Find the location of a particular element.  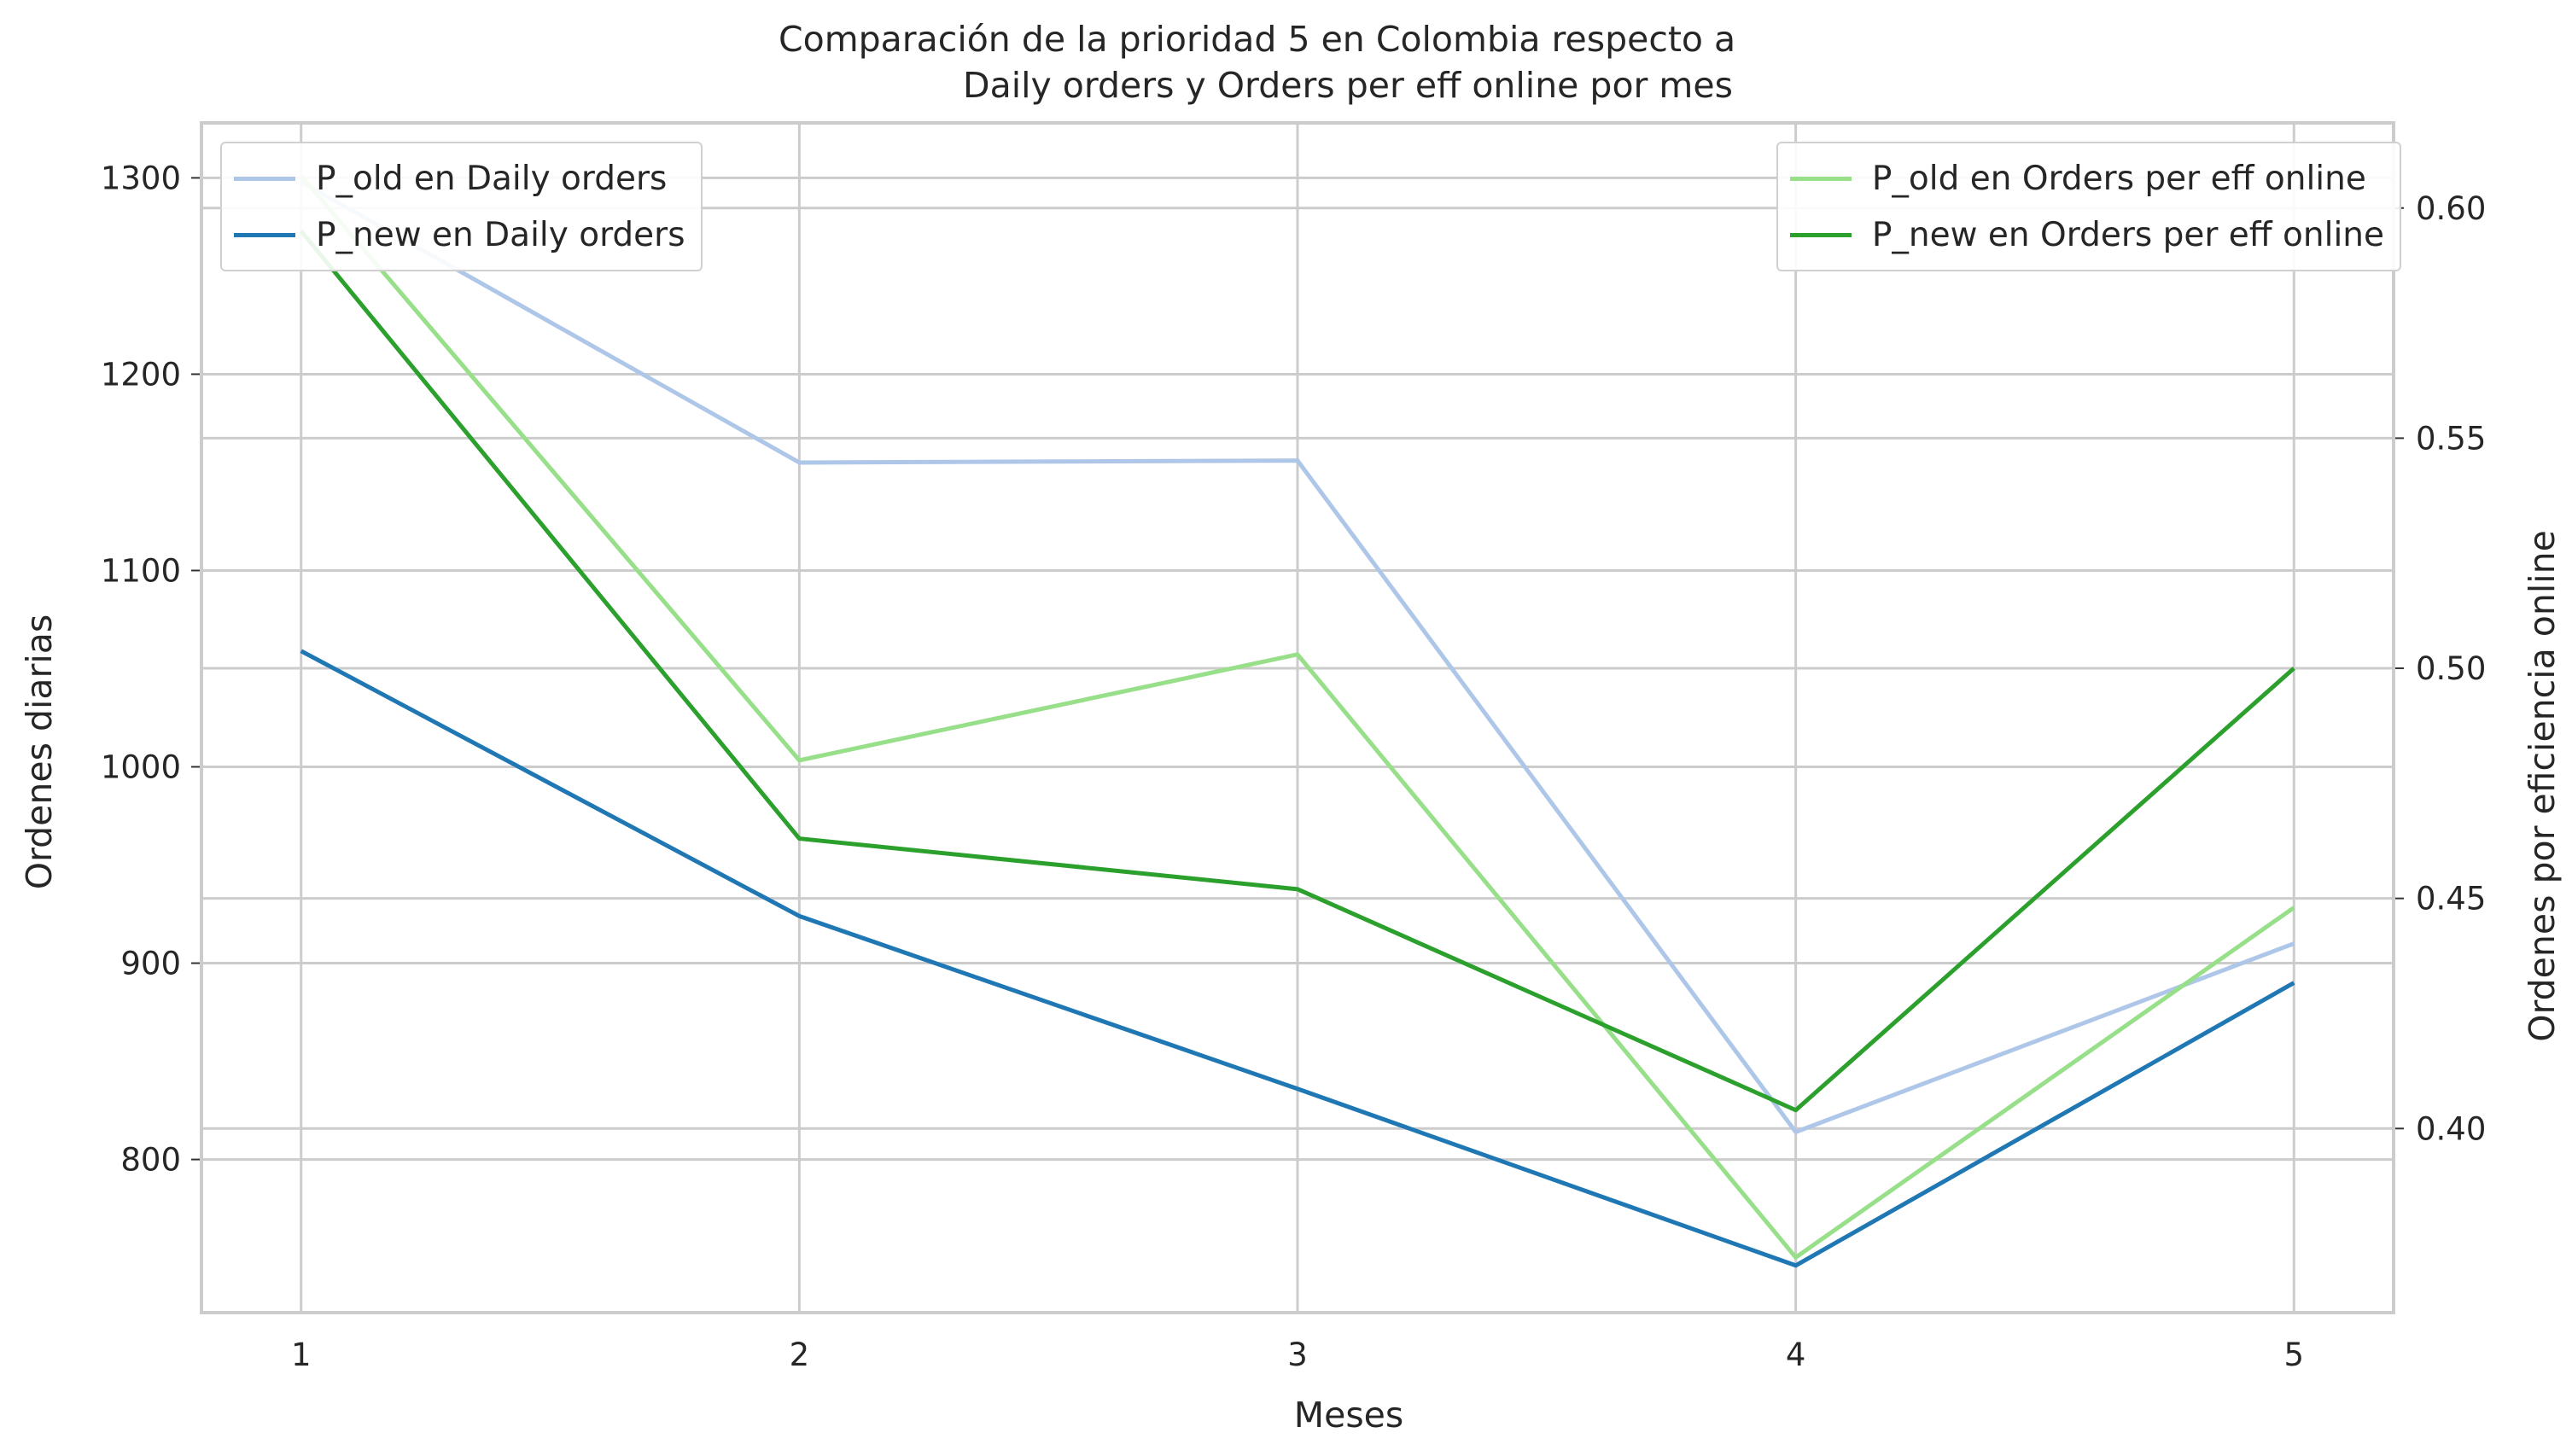

y-left-tick-label: 900 is located at coordinates (150, 964).